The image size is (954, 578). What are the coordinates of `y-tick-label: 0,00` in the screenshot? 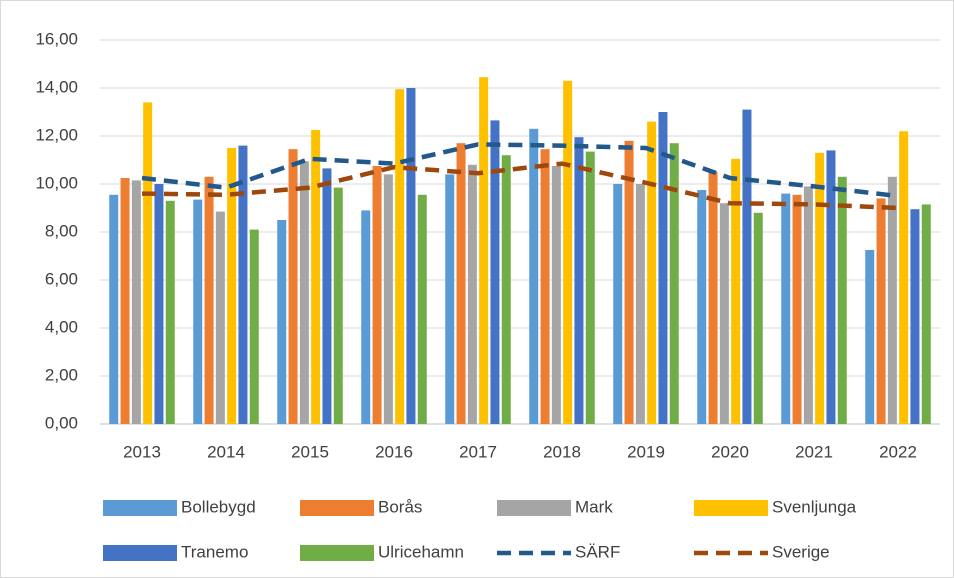 It's located at (61, 422).